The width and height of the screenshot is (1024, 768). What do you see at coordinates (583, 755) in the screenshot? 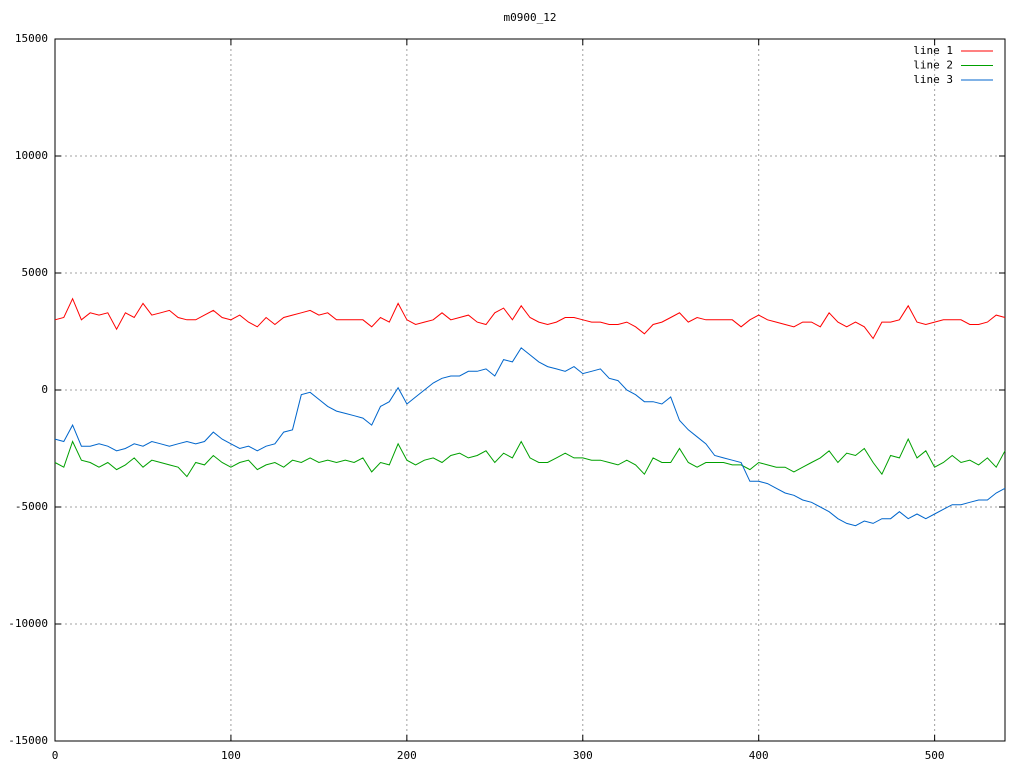
I see `x-tick-label: 300` at bounding box center [583, 755].